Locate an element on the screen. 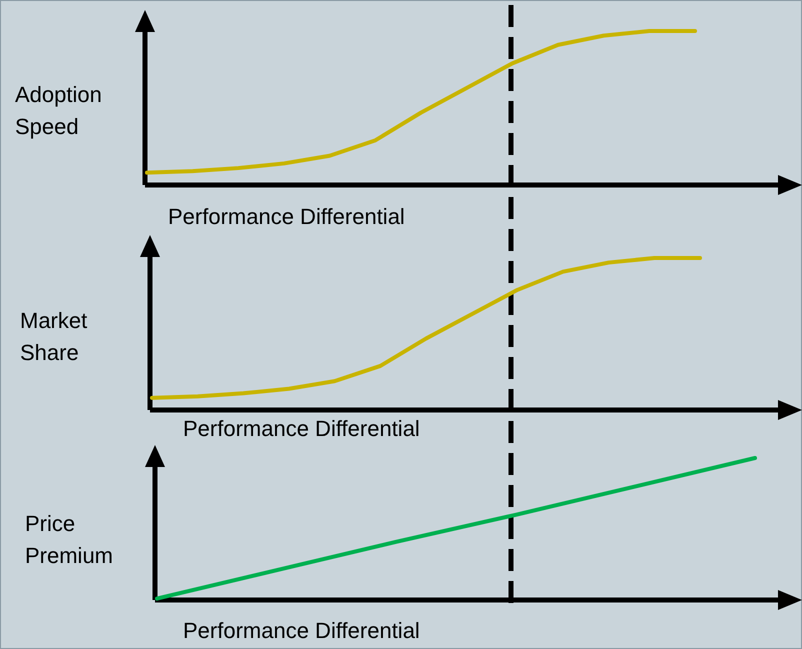 This screenshot has height=649, width=802. y-axis-title: Price Premium is located at coordinates (69, 539).